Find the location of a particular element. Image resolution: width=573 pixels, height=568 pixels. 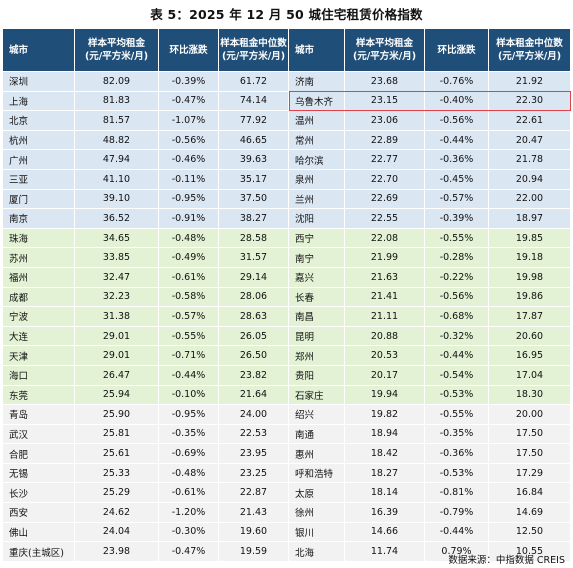

cell-median-rent: 28.58 is located at coordinates (253, 238).